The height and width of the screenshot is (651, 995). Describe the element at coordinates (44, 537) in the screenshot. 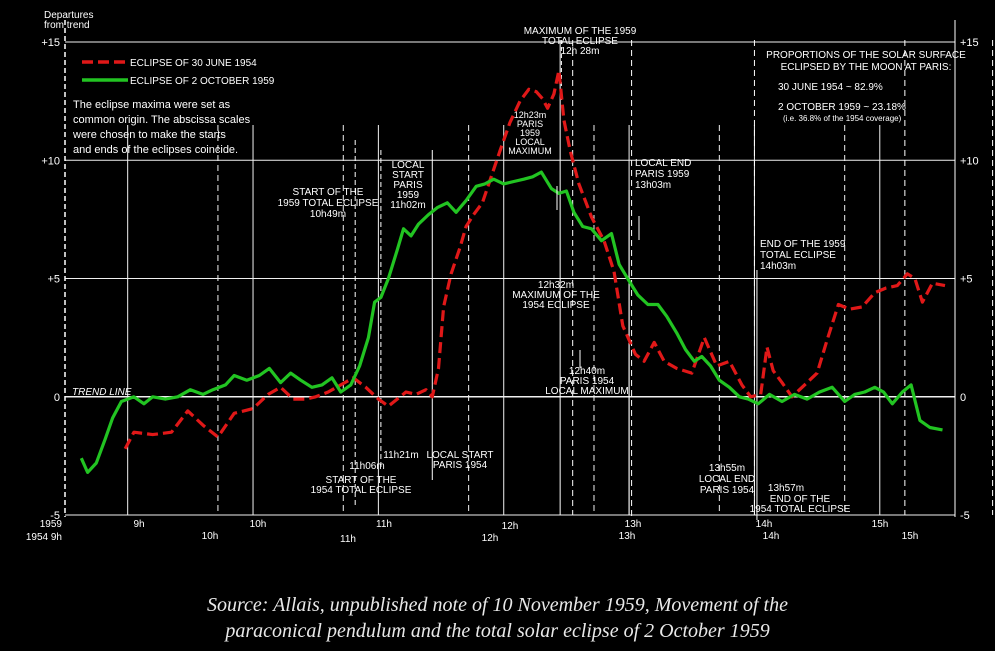

I see `x-axis-start-label-line: 1954 9h` at that location.